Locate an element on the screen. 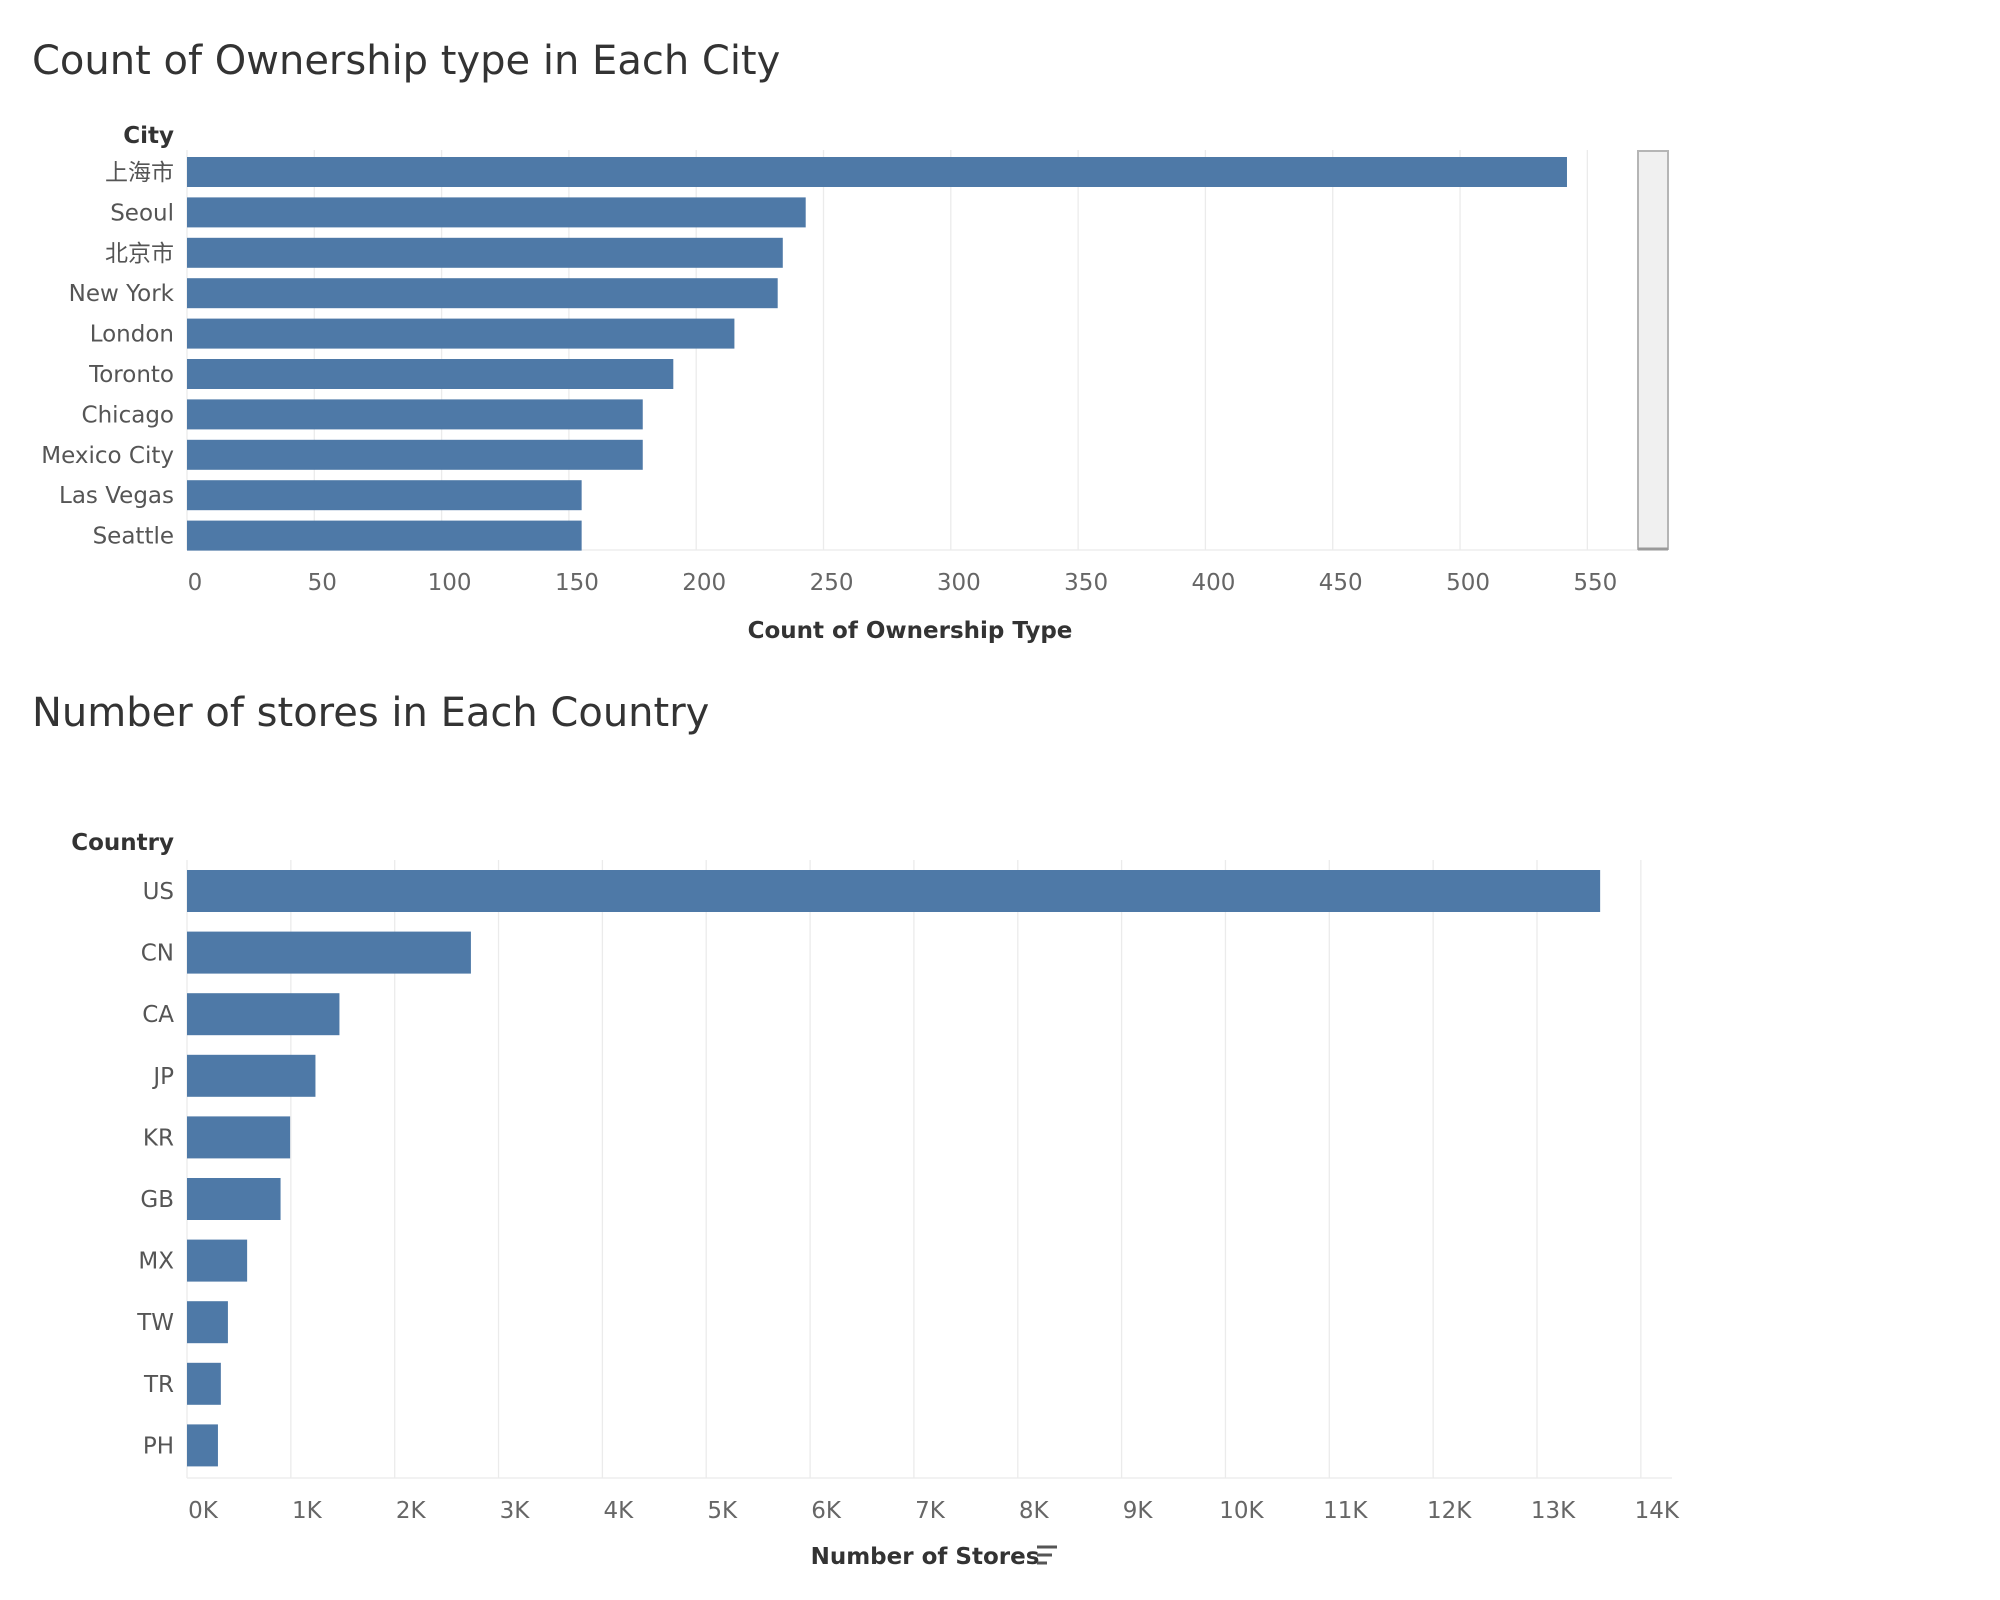  bar-tr is located at coordinates (204, 1383).